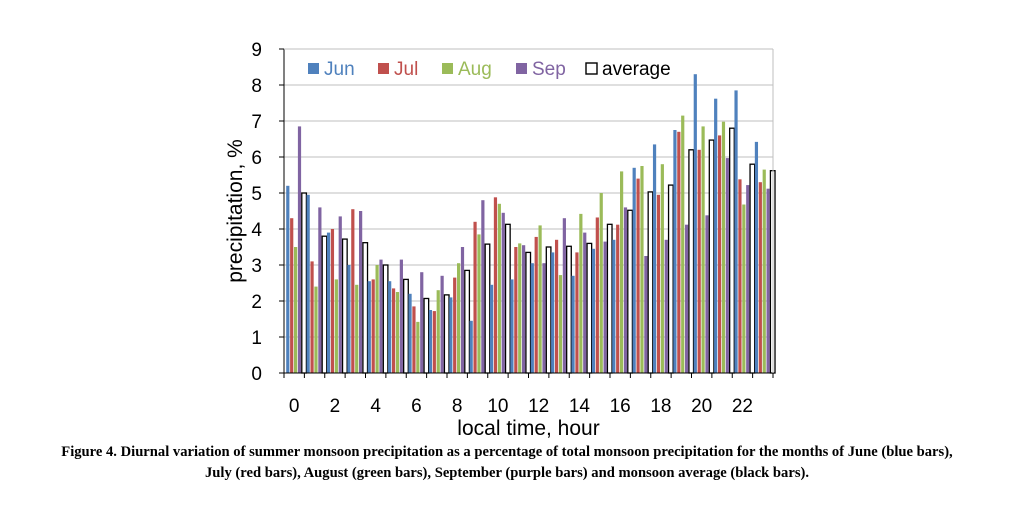 Image resolution: width=1014 pixels, height=523 pixels. I want to click on x-tick-label: 22, so click(742, 406).